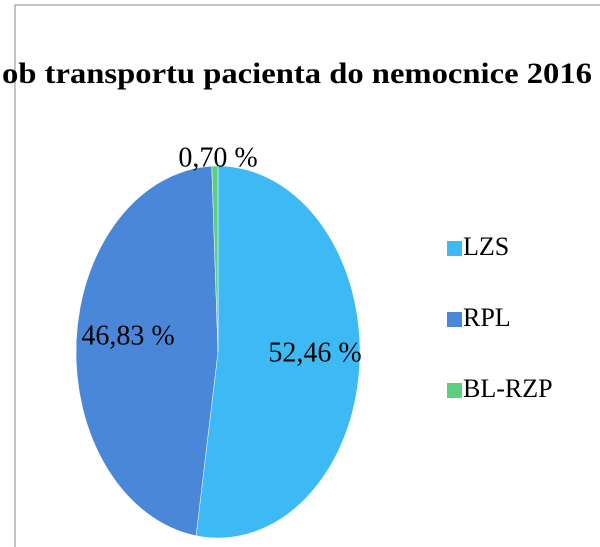 The height and width of the screenshot is (547, 600). What do you see at coordinates (297, 73) in the screenshot?
I see `chart-title: ob transportu pacienta do nemocnice 2016` at bounding box center [297, 73].